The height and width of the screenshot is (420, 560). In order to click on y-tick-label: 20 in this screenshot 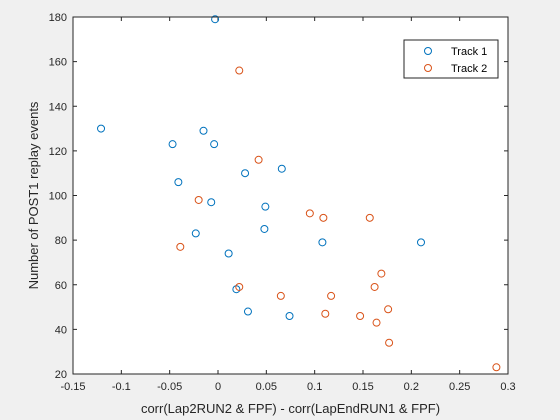, I will do `click(61, 375)`.